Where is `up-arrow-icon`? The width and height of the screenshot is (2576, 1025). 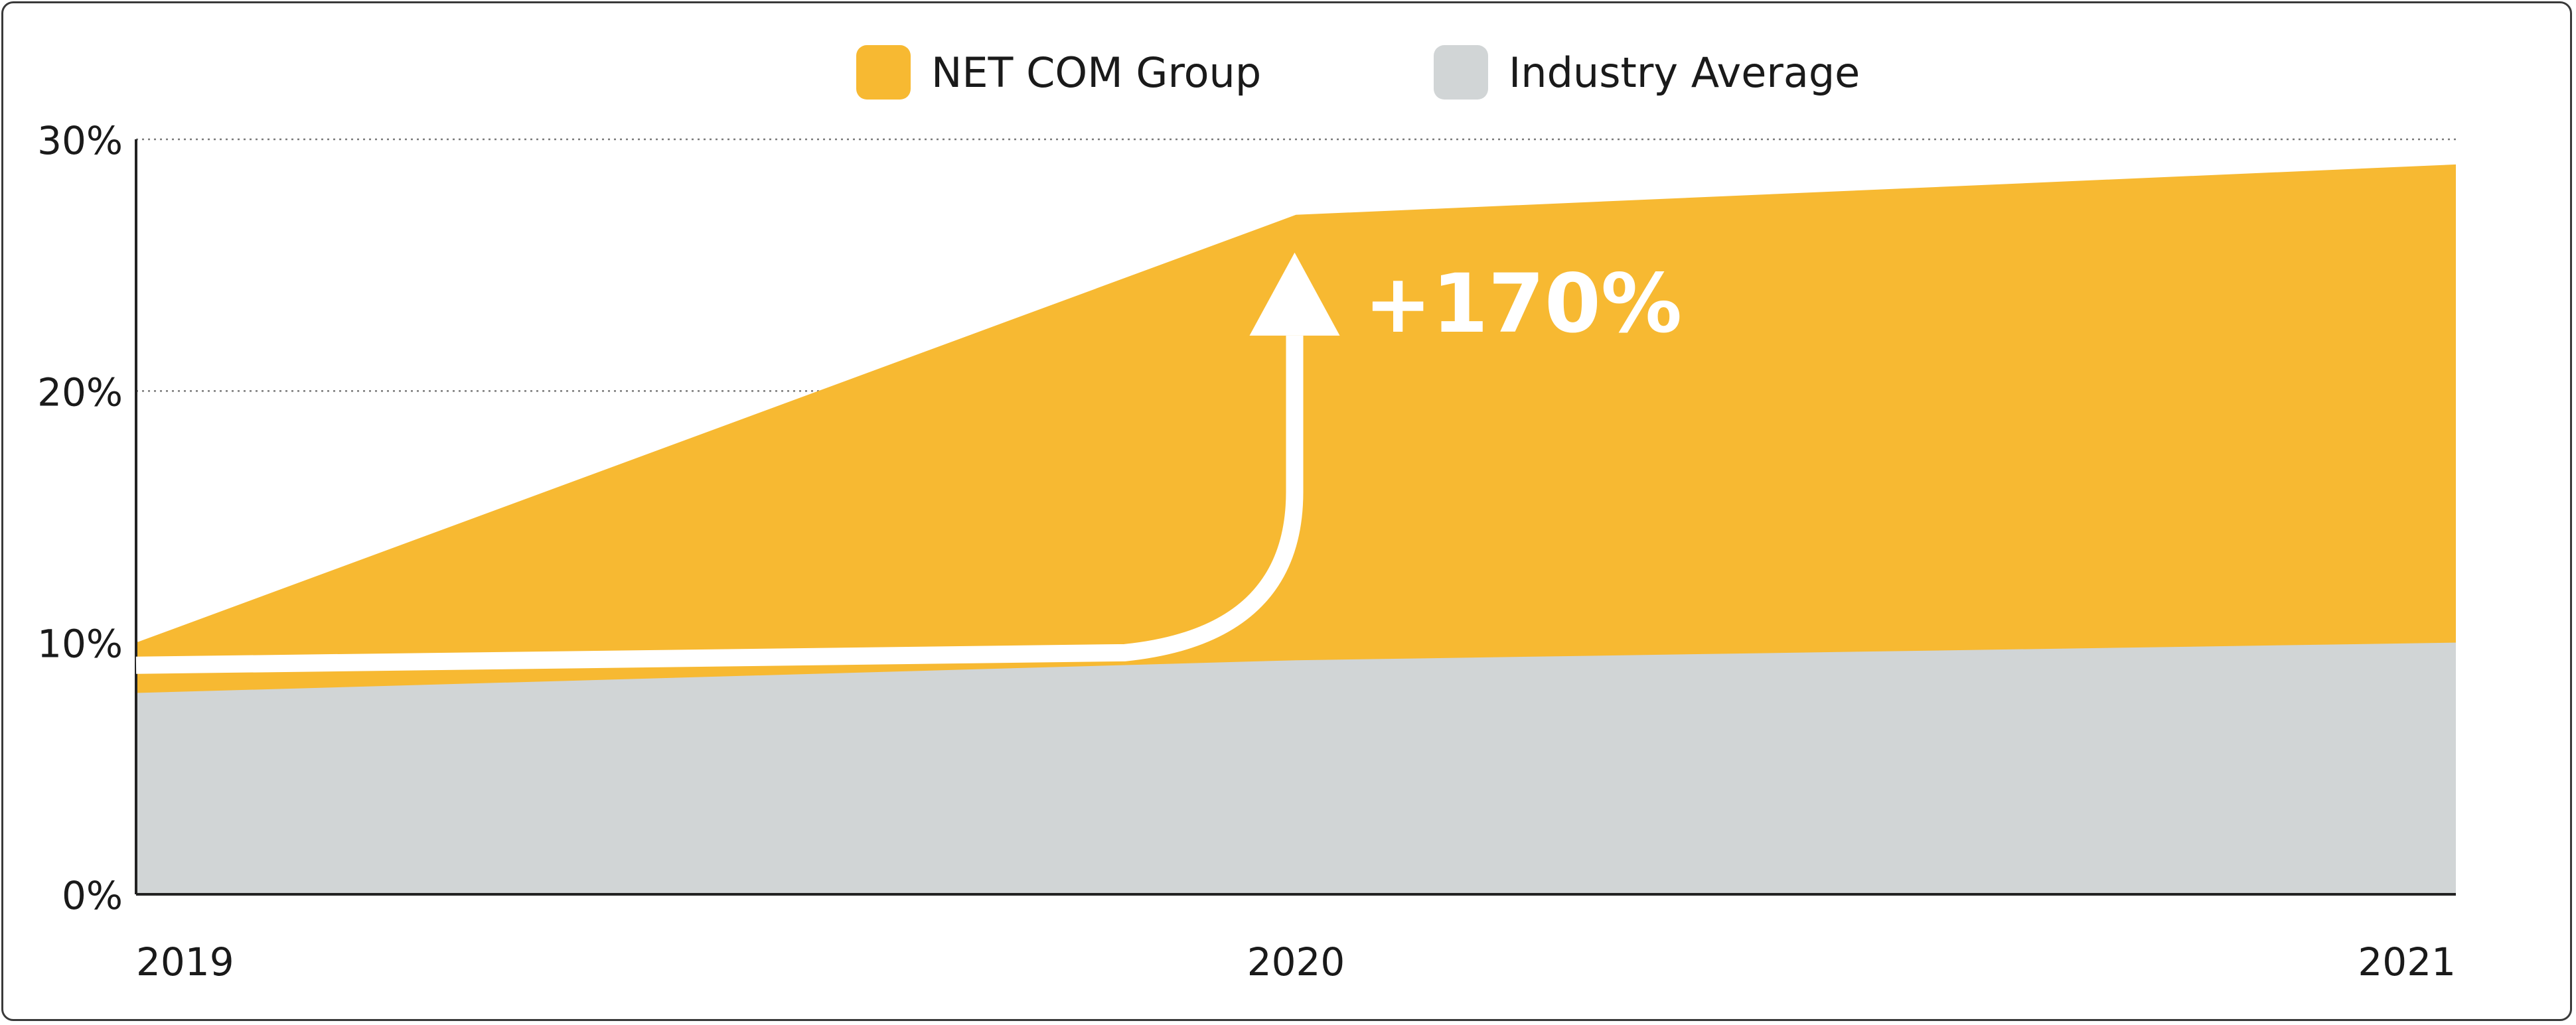
up-arrow-icon is located at coordinates (1294, 294).